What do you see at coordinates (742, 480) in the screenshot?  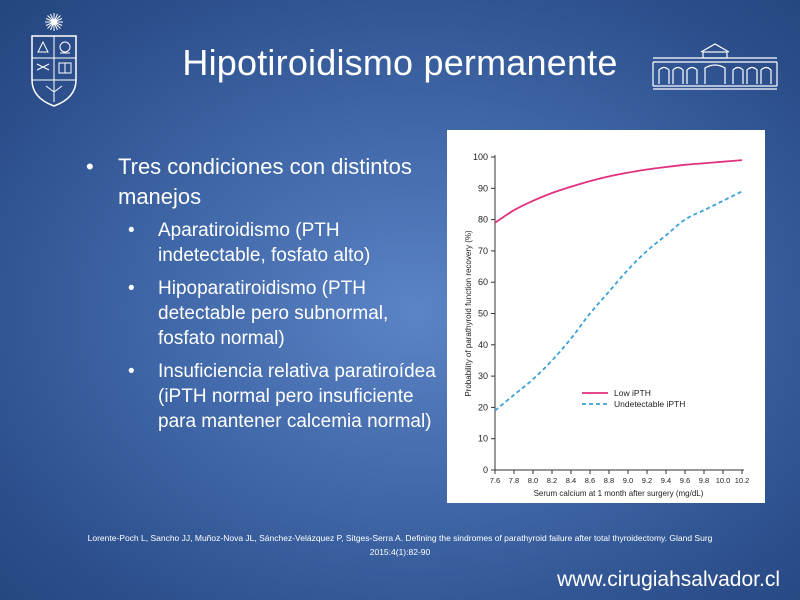 I see `x-tick-label: 10.2` at bounding box center [742, 480].